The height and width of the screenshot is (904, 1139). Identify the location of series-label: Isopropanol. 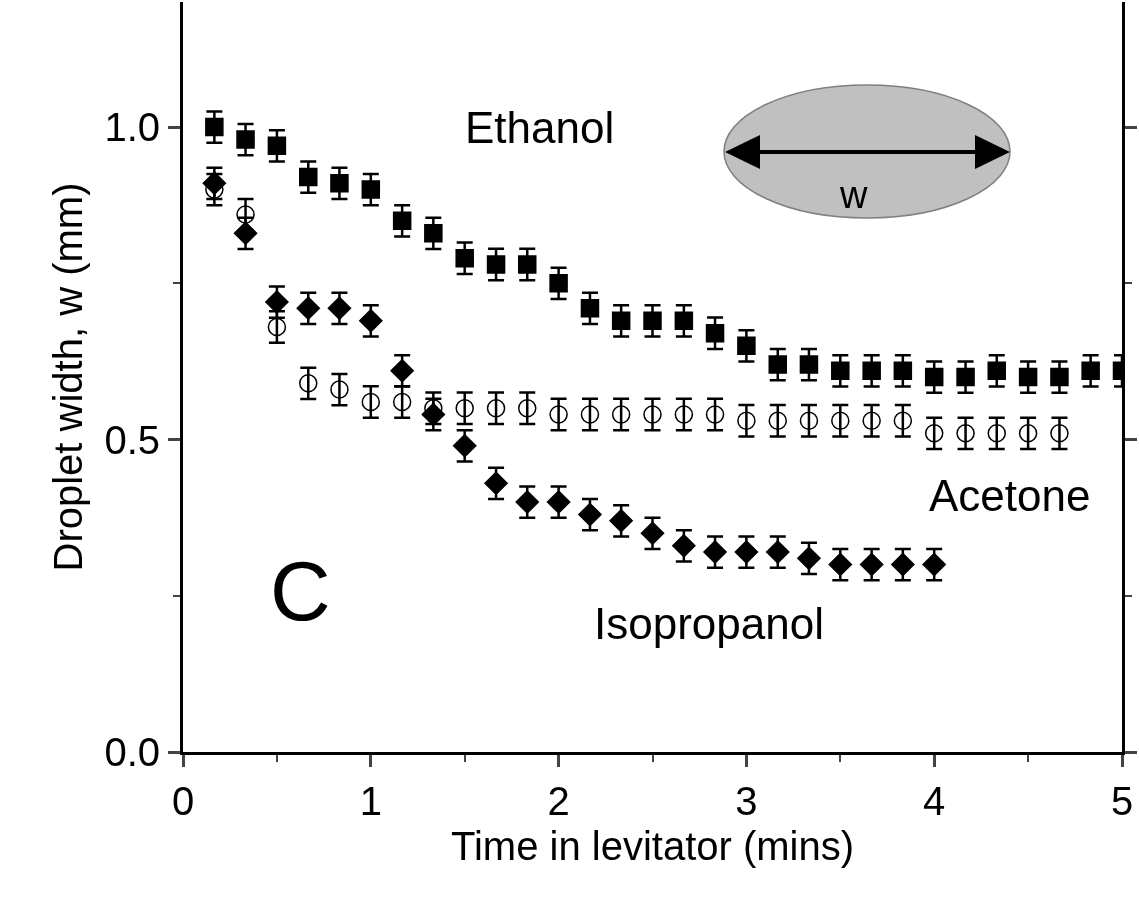
(709, 623).